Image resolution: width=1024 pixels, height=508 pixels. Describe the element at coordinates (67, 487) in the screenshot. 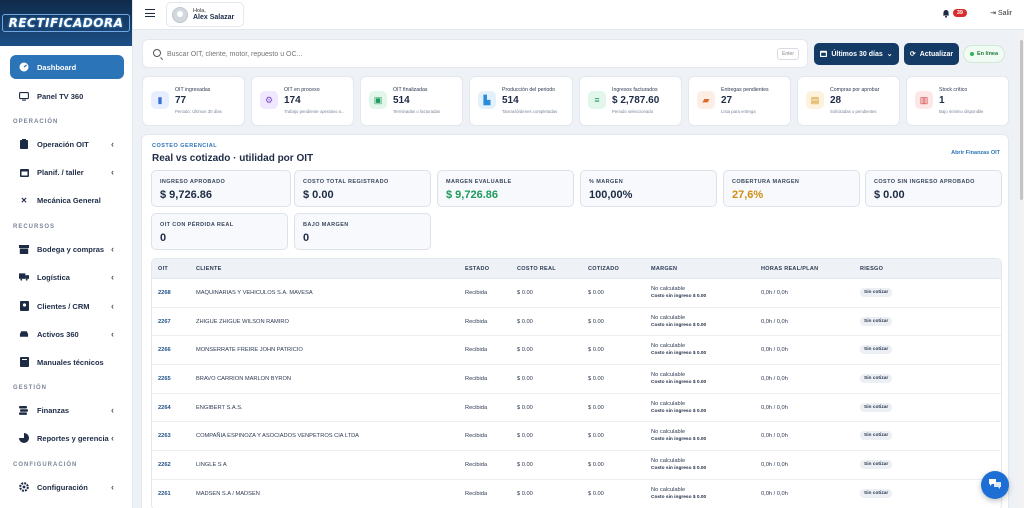

I see `sidebar-item-configuracion: Configuración ‹` at that location.